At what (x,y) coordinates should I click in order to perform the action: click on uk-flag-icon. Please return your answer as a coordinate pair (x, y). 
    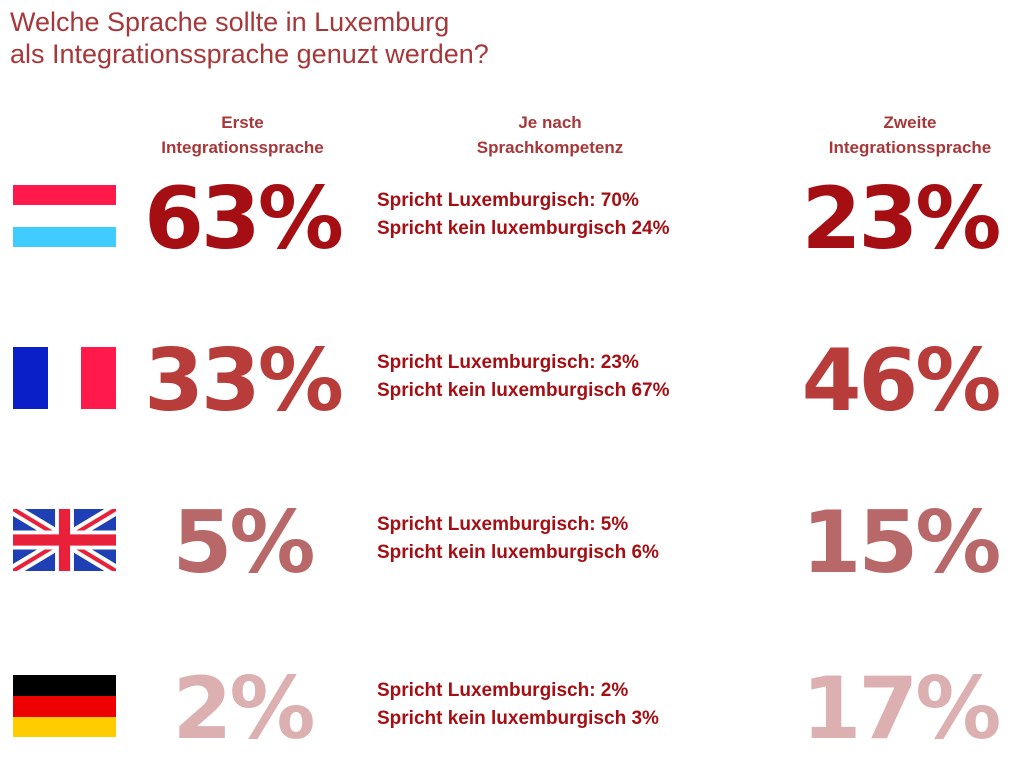
    Looking at the image, I should click on (64, 540).